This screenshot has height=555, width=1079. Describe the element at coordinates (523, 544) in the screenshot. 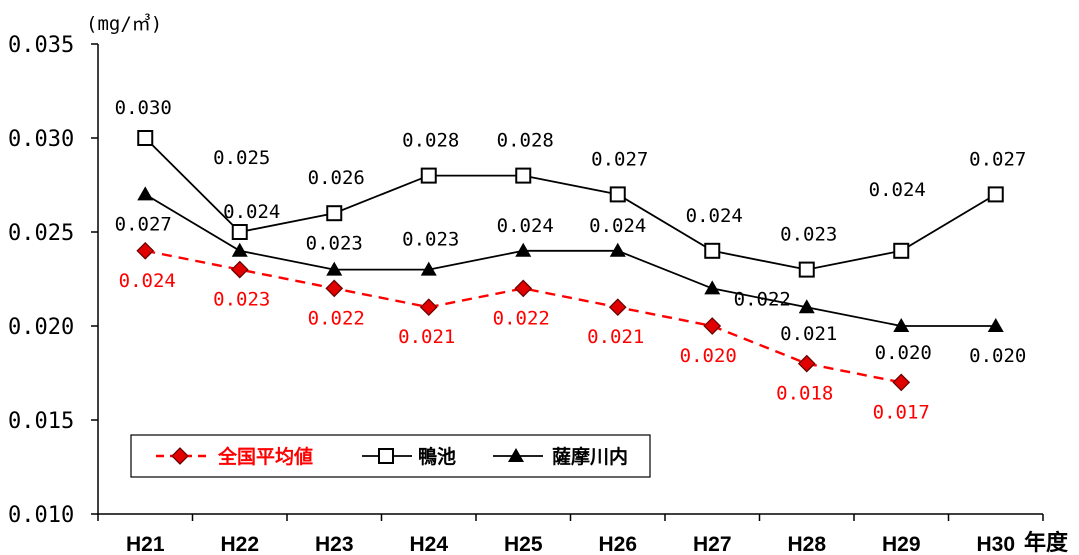

I see `x-tick-label: H25` at that location.